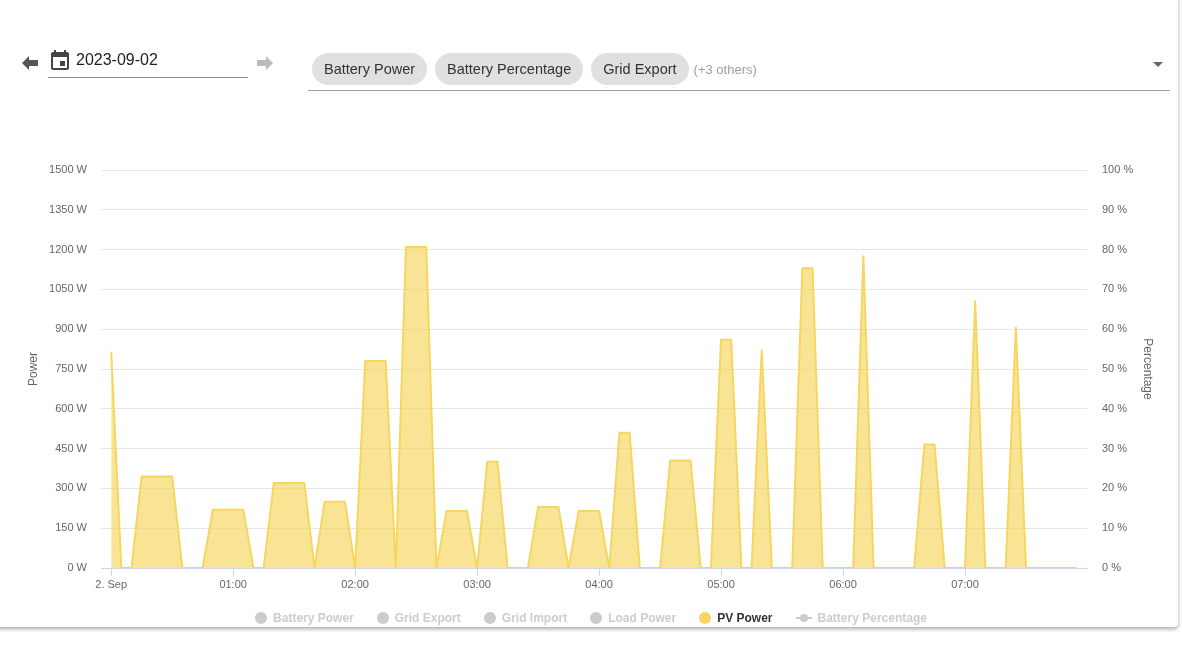 The width and height of the screenshot is (1182, 657). I want to click on x-tick-label: 03:00, so click(477, 583).